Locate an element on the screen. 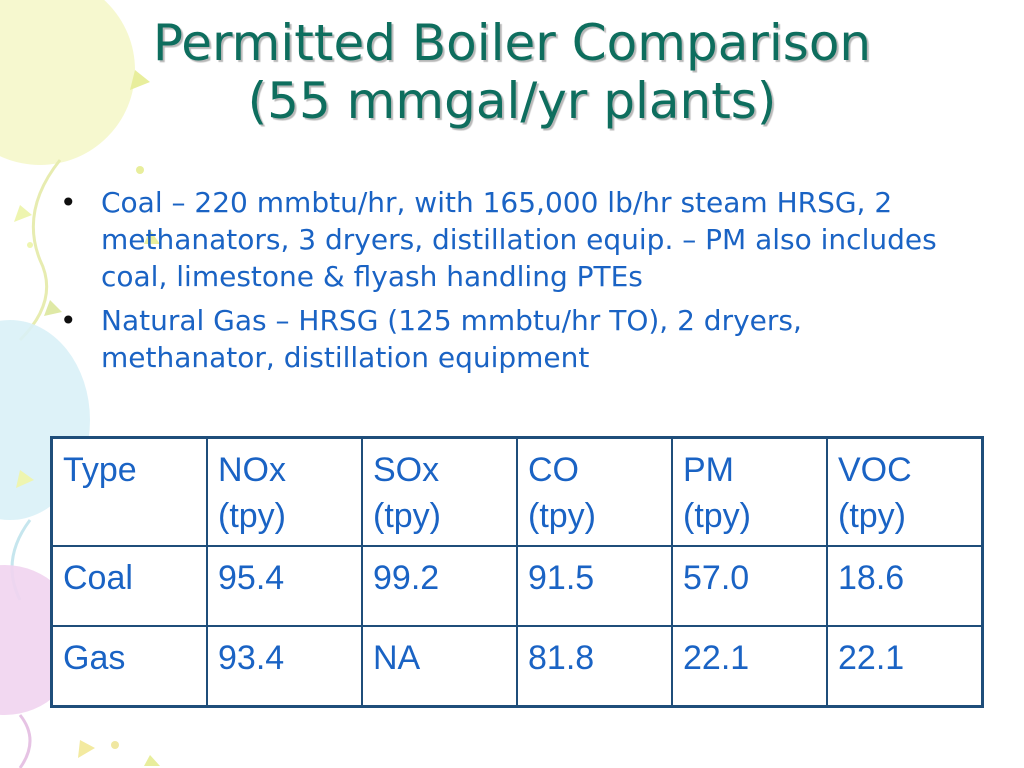  table-row-coal: Coal 95.4 99.2 91.5 57.0 18.6 is located at coordinates (517, 586).